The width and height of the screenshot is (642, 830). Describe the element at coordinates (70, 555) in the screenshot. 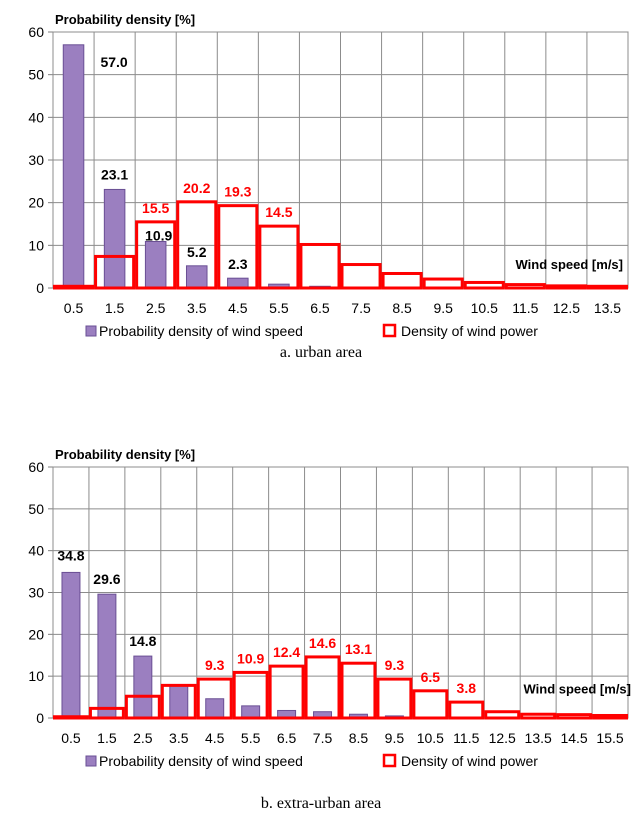

I see `speed-data-label: 34.8` at that location.